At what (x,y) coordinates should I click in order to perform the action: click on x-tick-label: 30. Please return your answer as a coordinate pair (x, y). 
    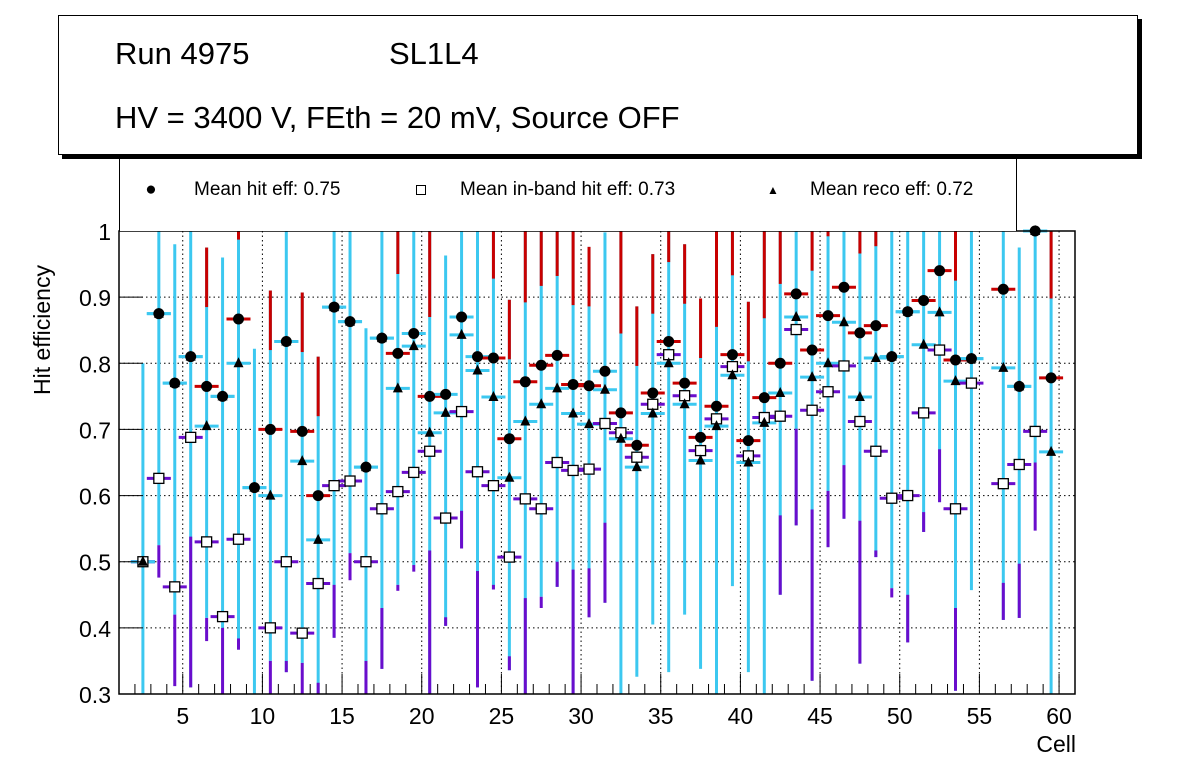
    Looking at the image, I should click on (581, 716).